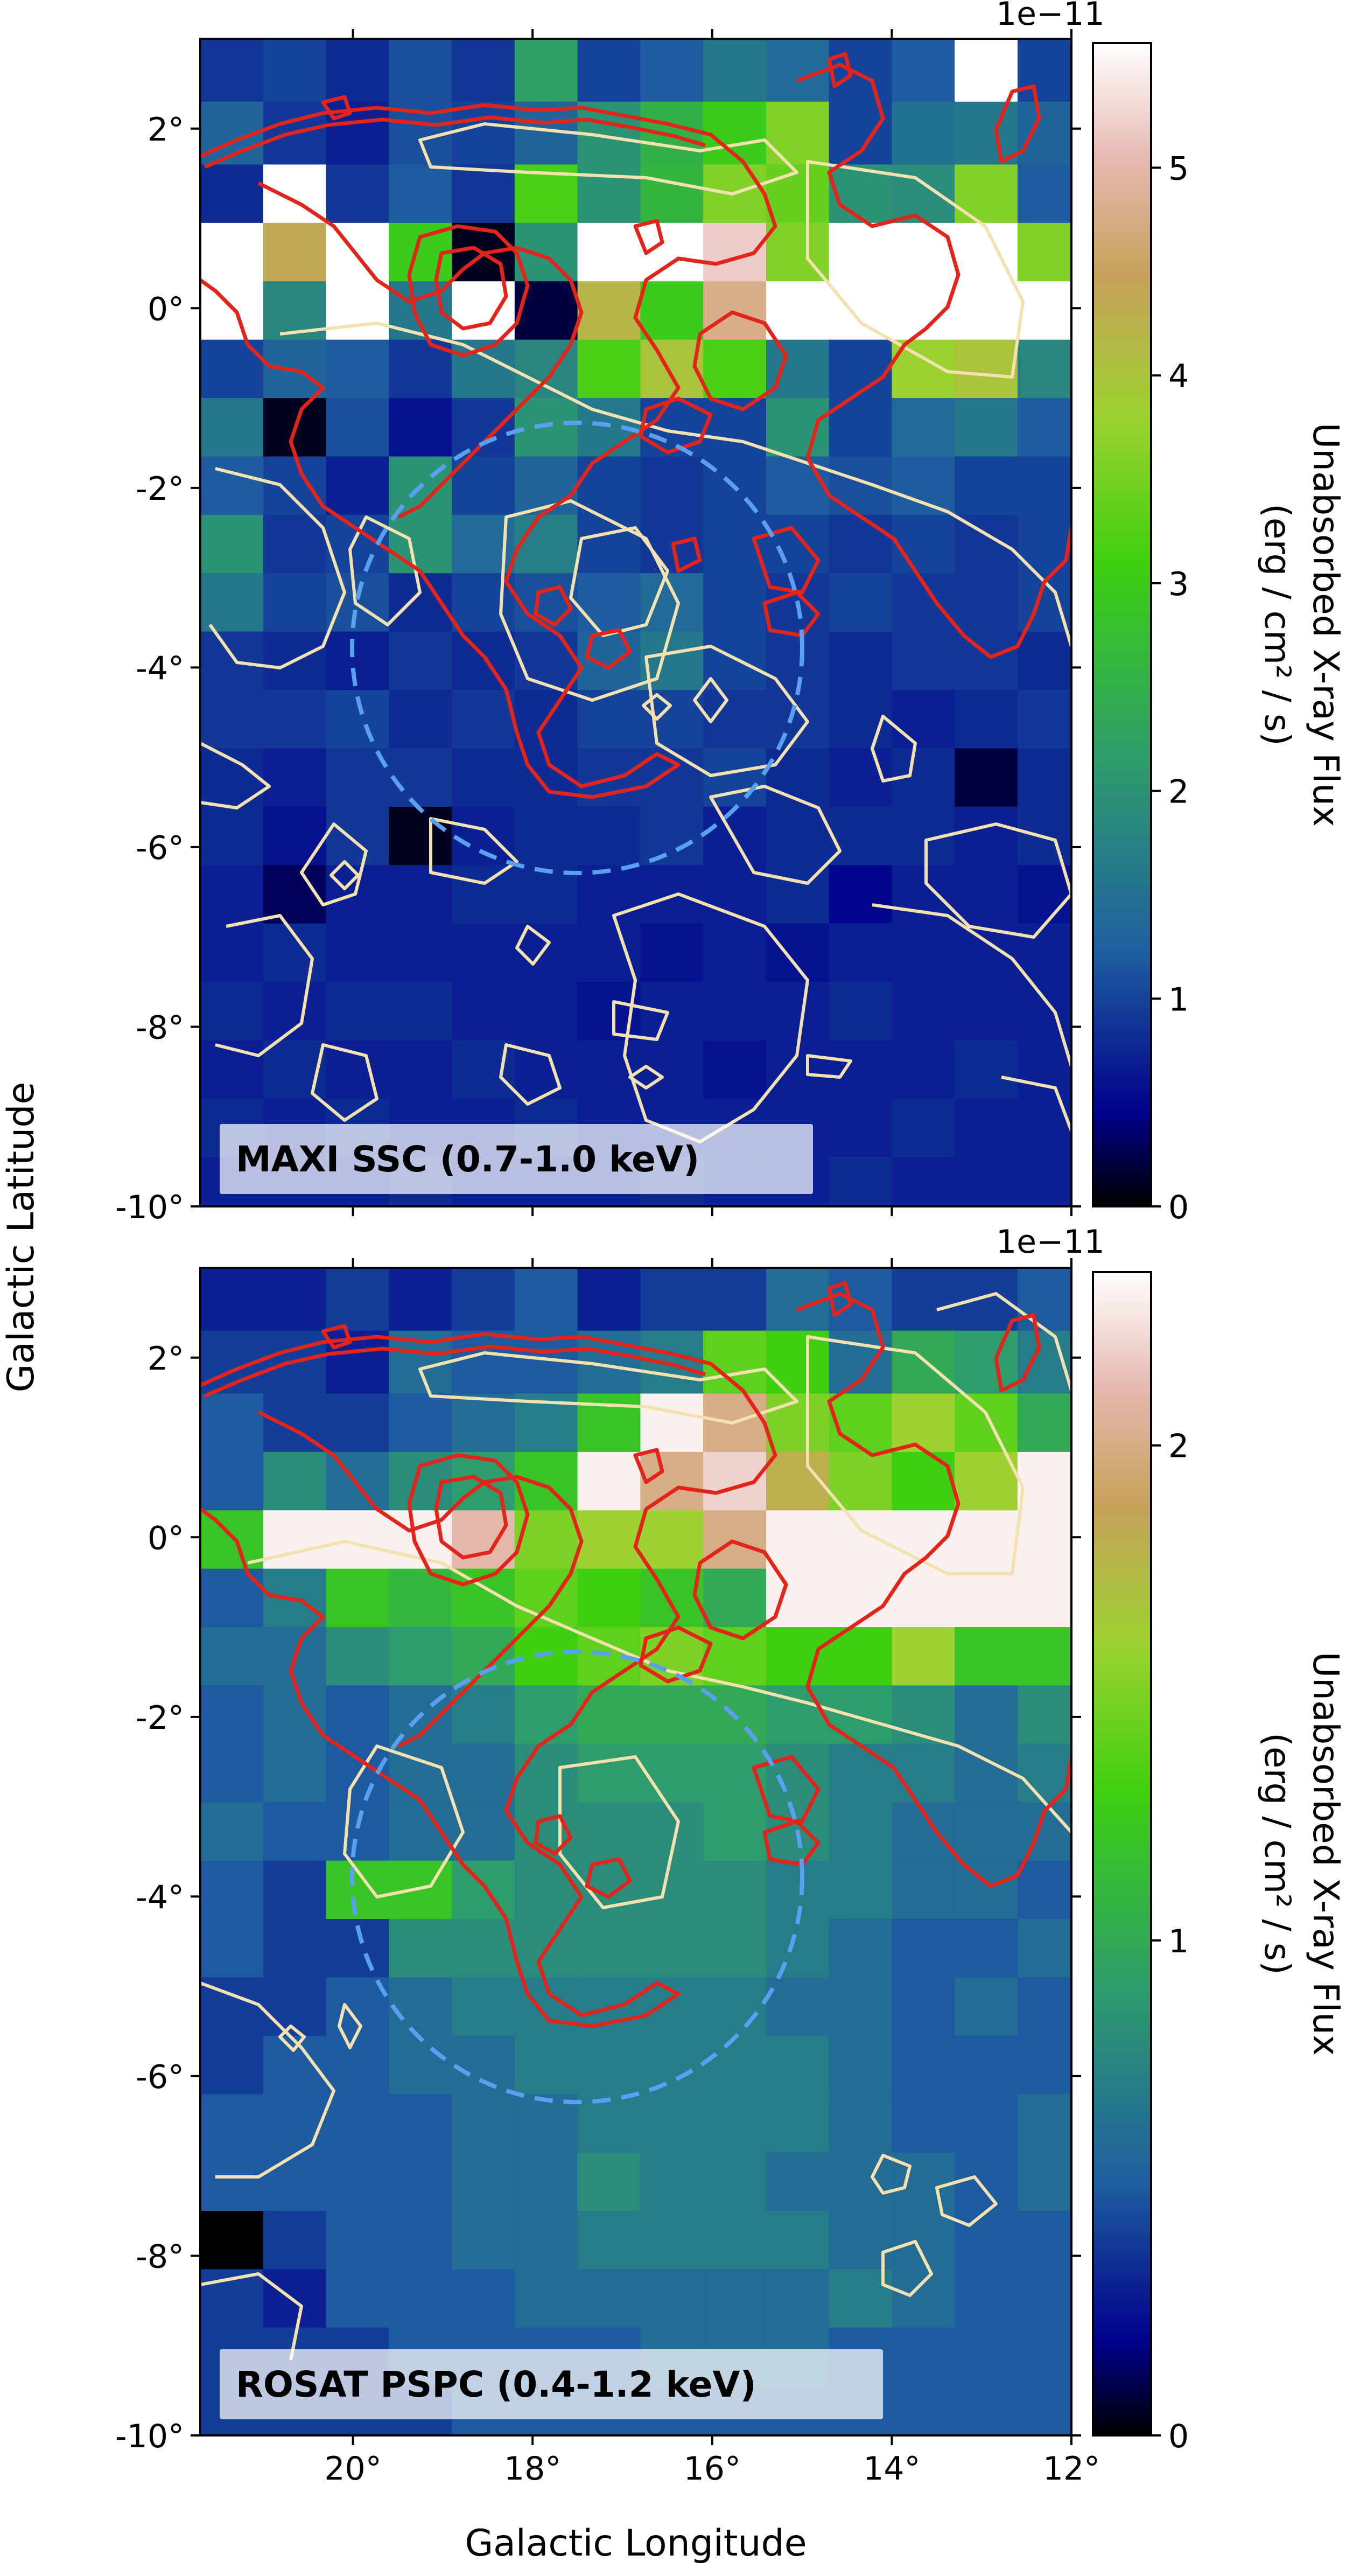 The image size is (1346, 2576). I want to click on colorbar-tick-label: 0, so click(1178, 2436).